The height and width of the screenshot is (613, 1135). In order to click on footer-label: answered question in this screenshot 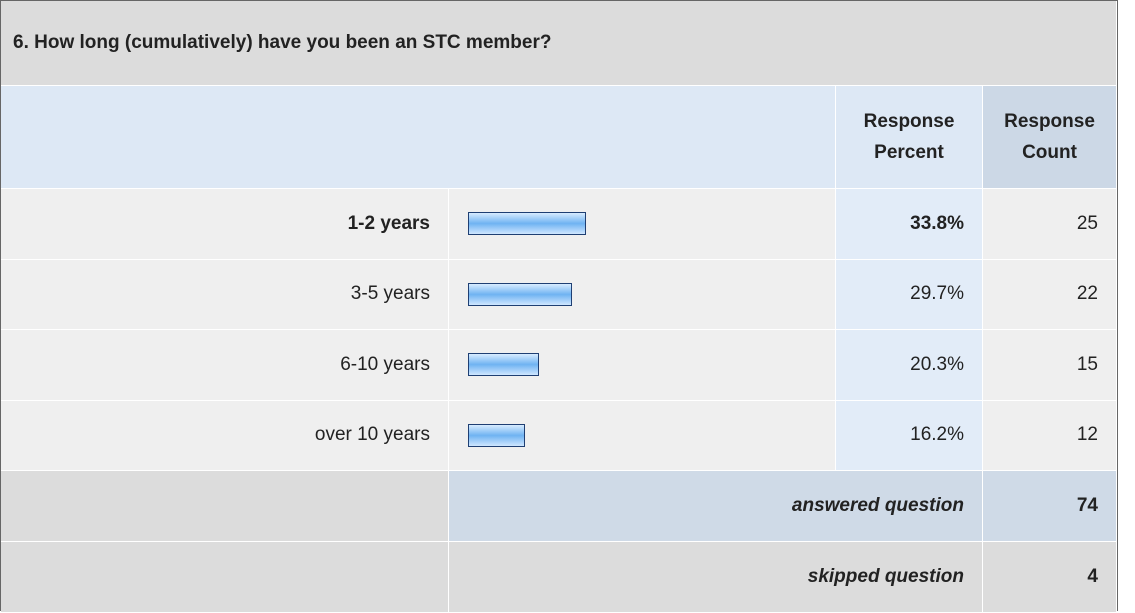, I will do `click(716, 506)`.